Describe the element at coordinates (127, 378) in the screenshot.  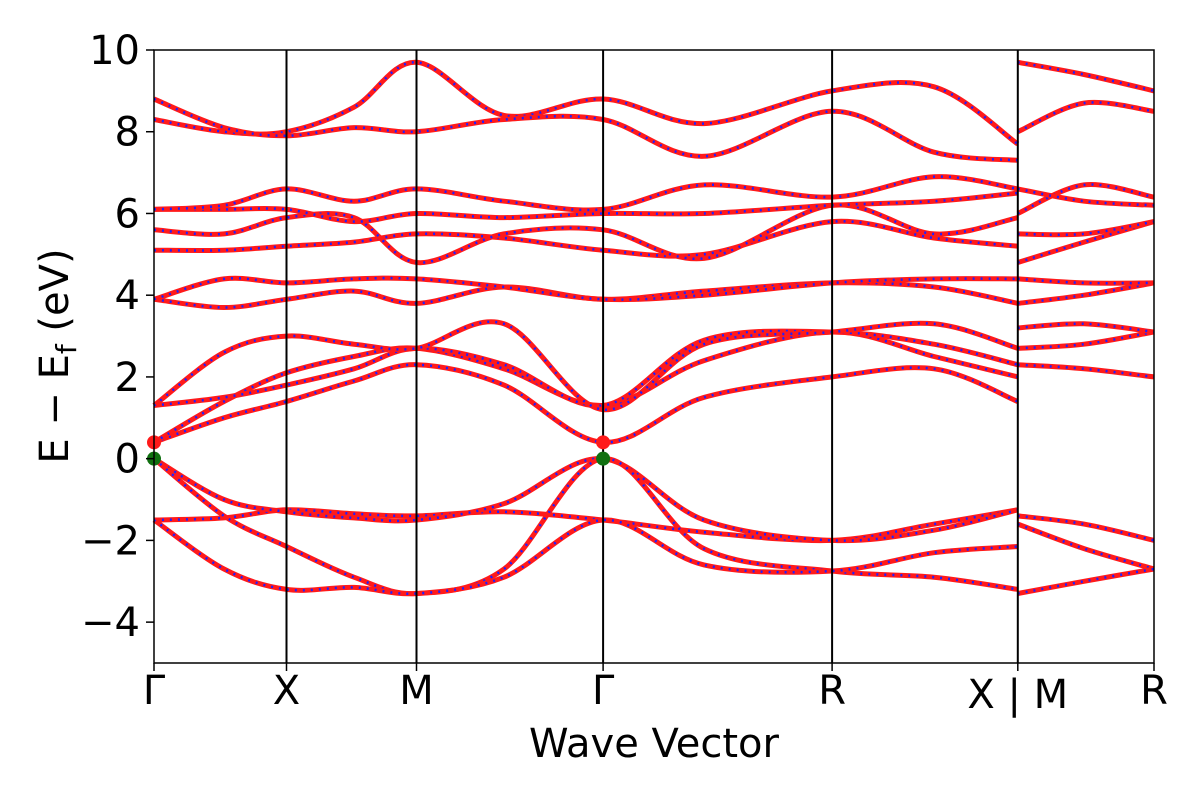
I see `y-tick-label-3: 2` at that location.